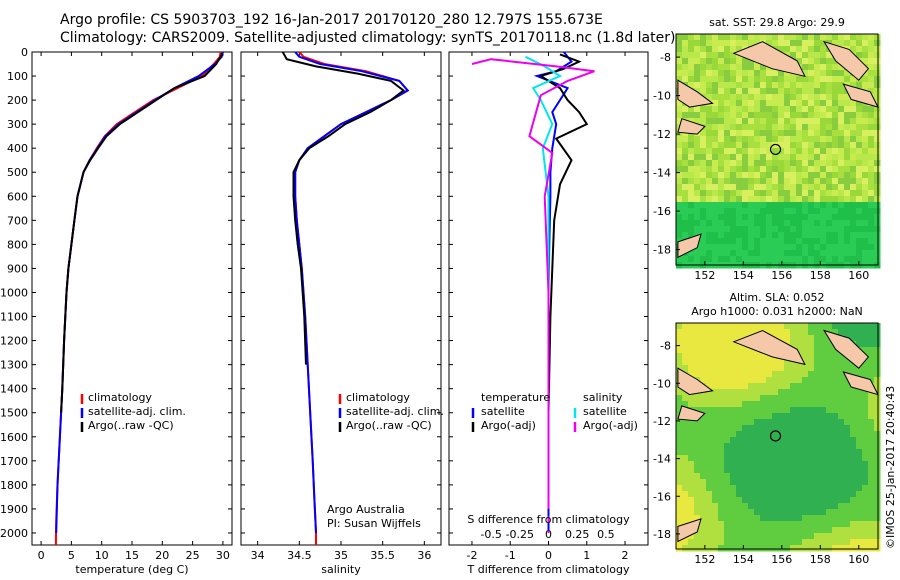 The width and height of the screenshot is (900, 580). What do you see at coordinates (544, 234) in the screenshot?
I see `series-salinity-satellite` at bounding box center [544, 234].